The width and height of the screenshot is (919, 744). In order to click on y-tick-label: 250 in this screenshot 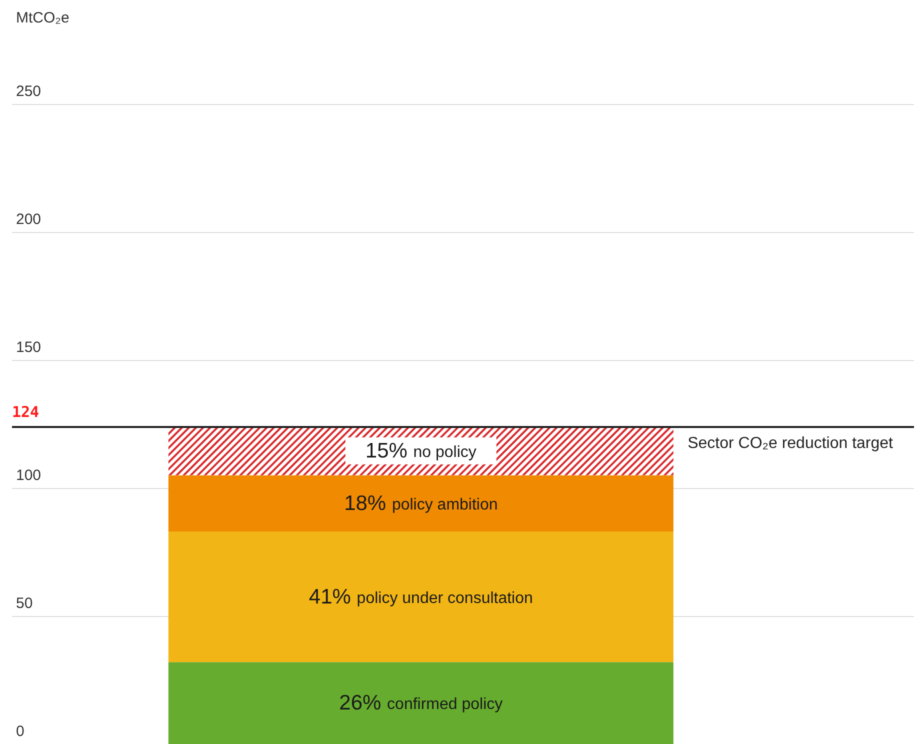, I will do `click(29, 91)`.